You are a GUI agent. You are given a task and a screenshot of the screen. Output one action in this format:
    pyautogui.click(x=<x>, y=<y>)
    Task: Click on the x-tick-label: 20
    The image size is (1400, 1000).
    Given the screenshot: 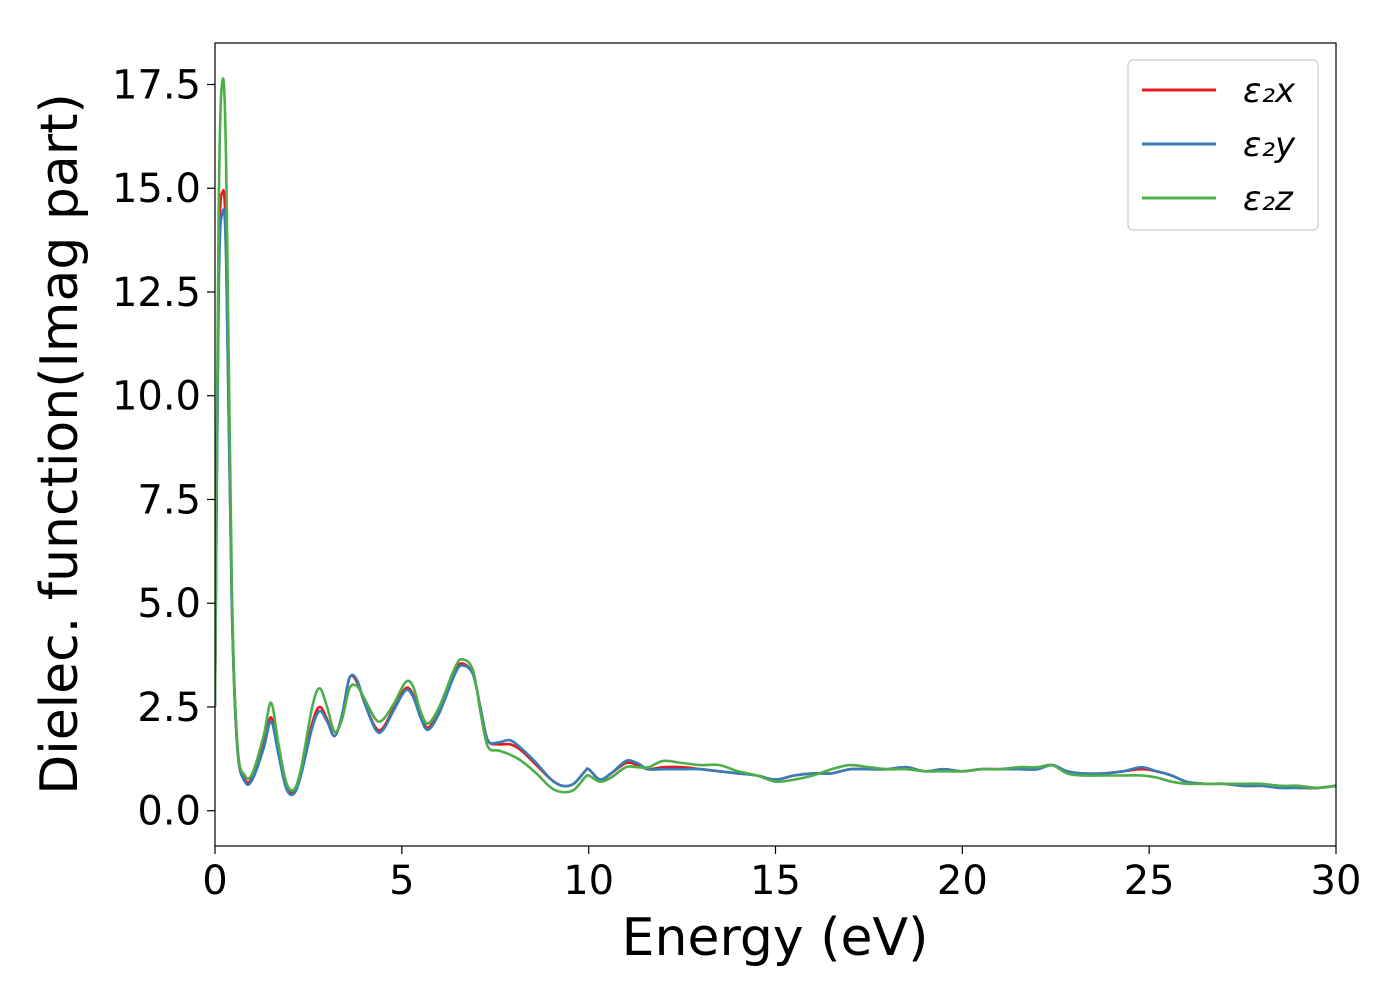 What is the action you would take?
    pyautogui.click(x=962, y=881)
    